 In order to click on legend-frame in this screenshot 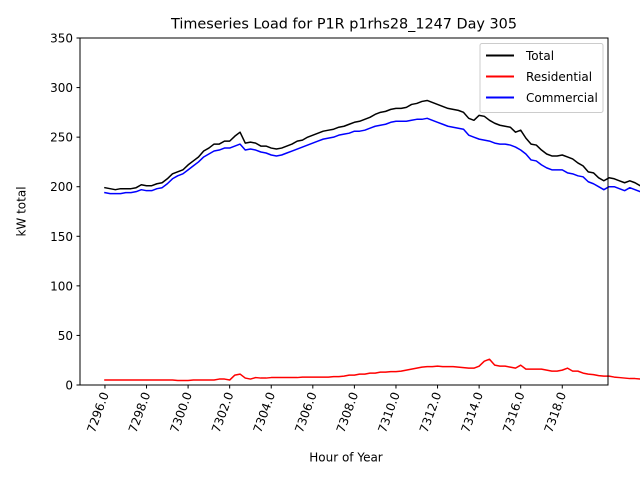, I will do `click(541, 78)`.